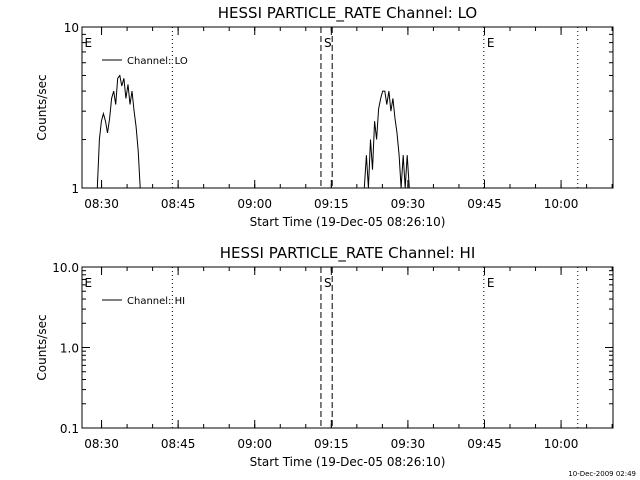  What do you see at coordinates (156, 301) in the screenshot?
I see `legend-entry: Channel: HI` at bounding box center [156, 301].